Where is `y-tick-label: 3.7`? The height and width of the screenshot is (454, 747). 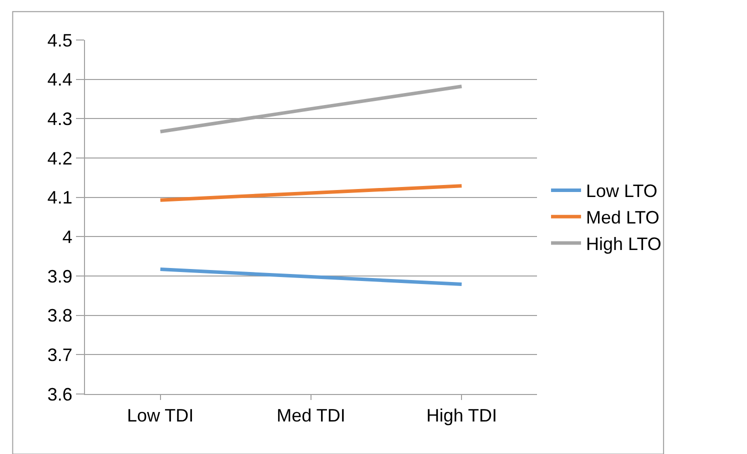 y-tick-label: 3.7 is located at coordinates (59, 354).